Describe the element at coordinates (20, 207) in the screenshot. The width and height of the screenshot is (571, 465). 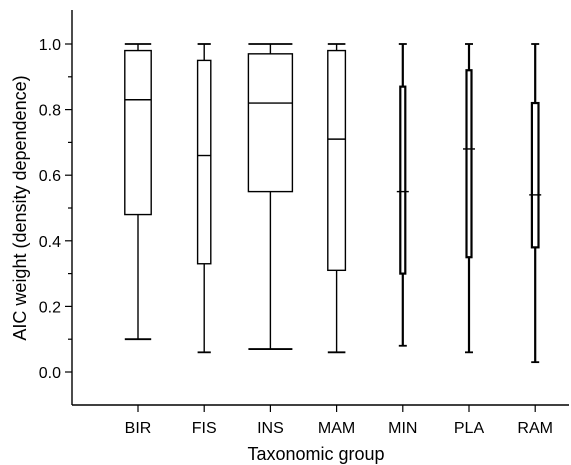
I see `y-axis-title: AIC weight (density dependence)` at that location.